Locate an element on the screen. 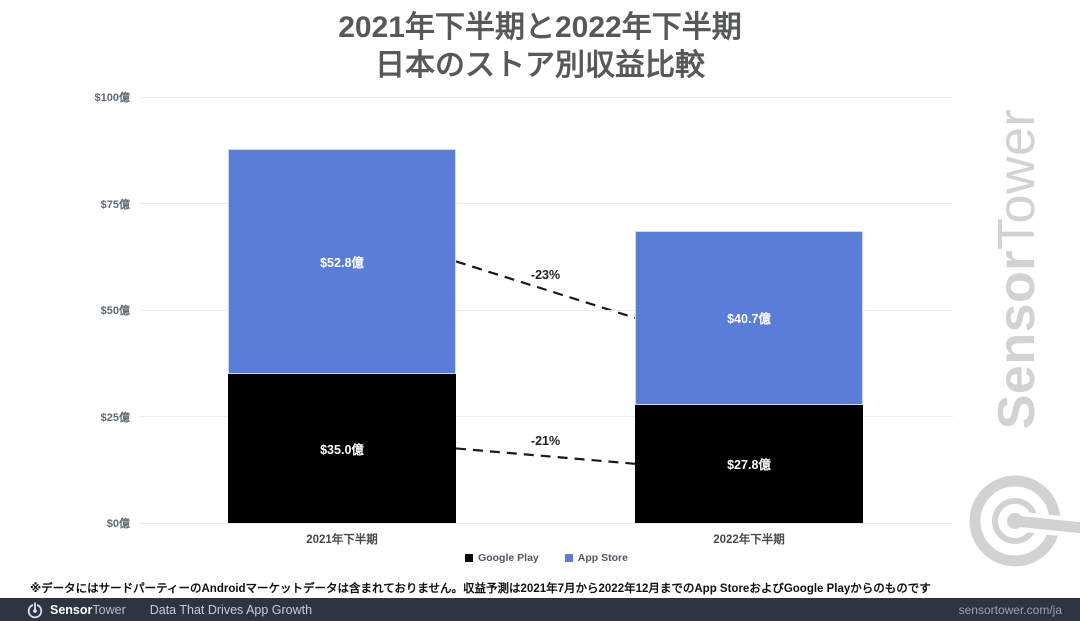 The height and width of the screenshot is (621, 1080). bar-value-label: $35.0億 is located at coordinates (342, 449).